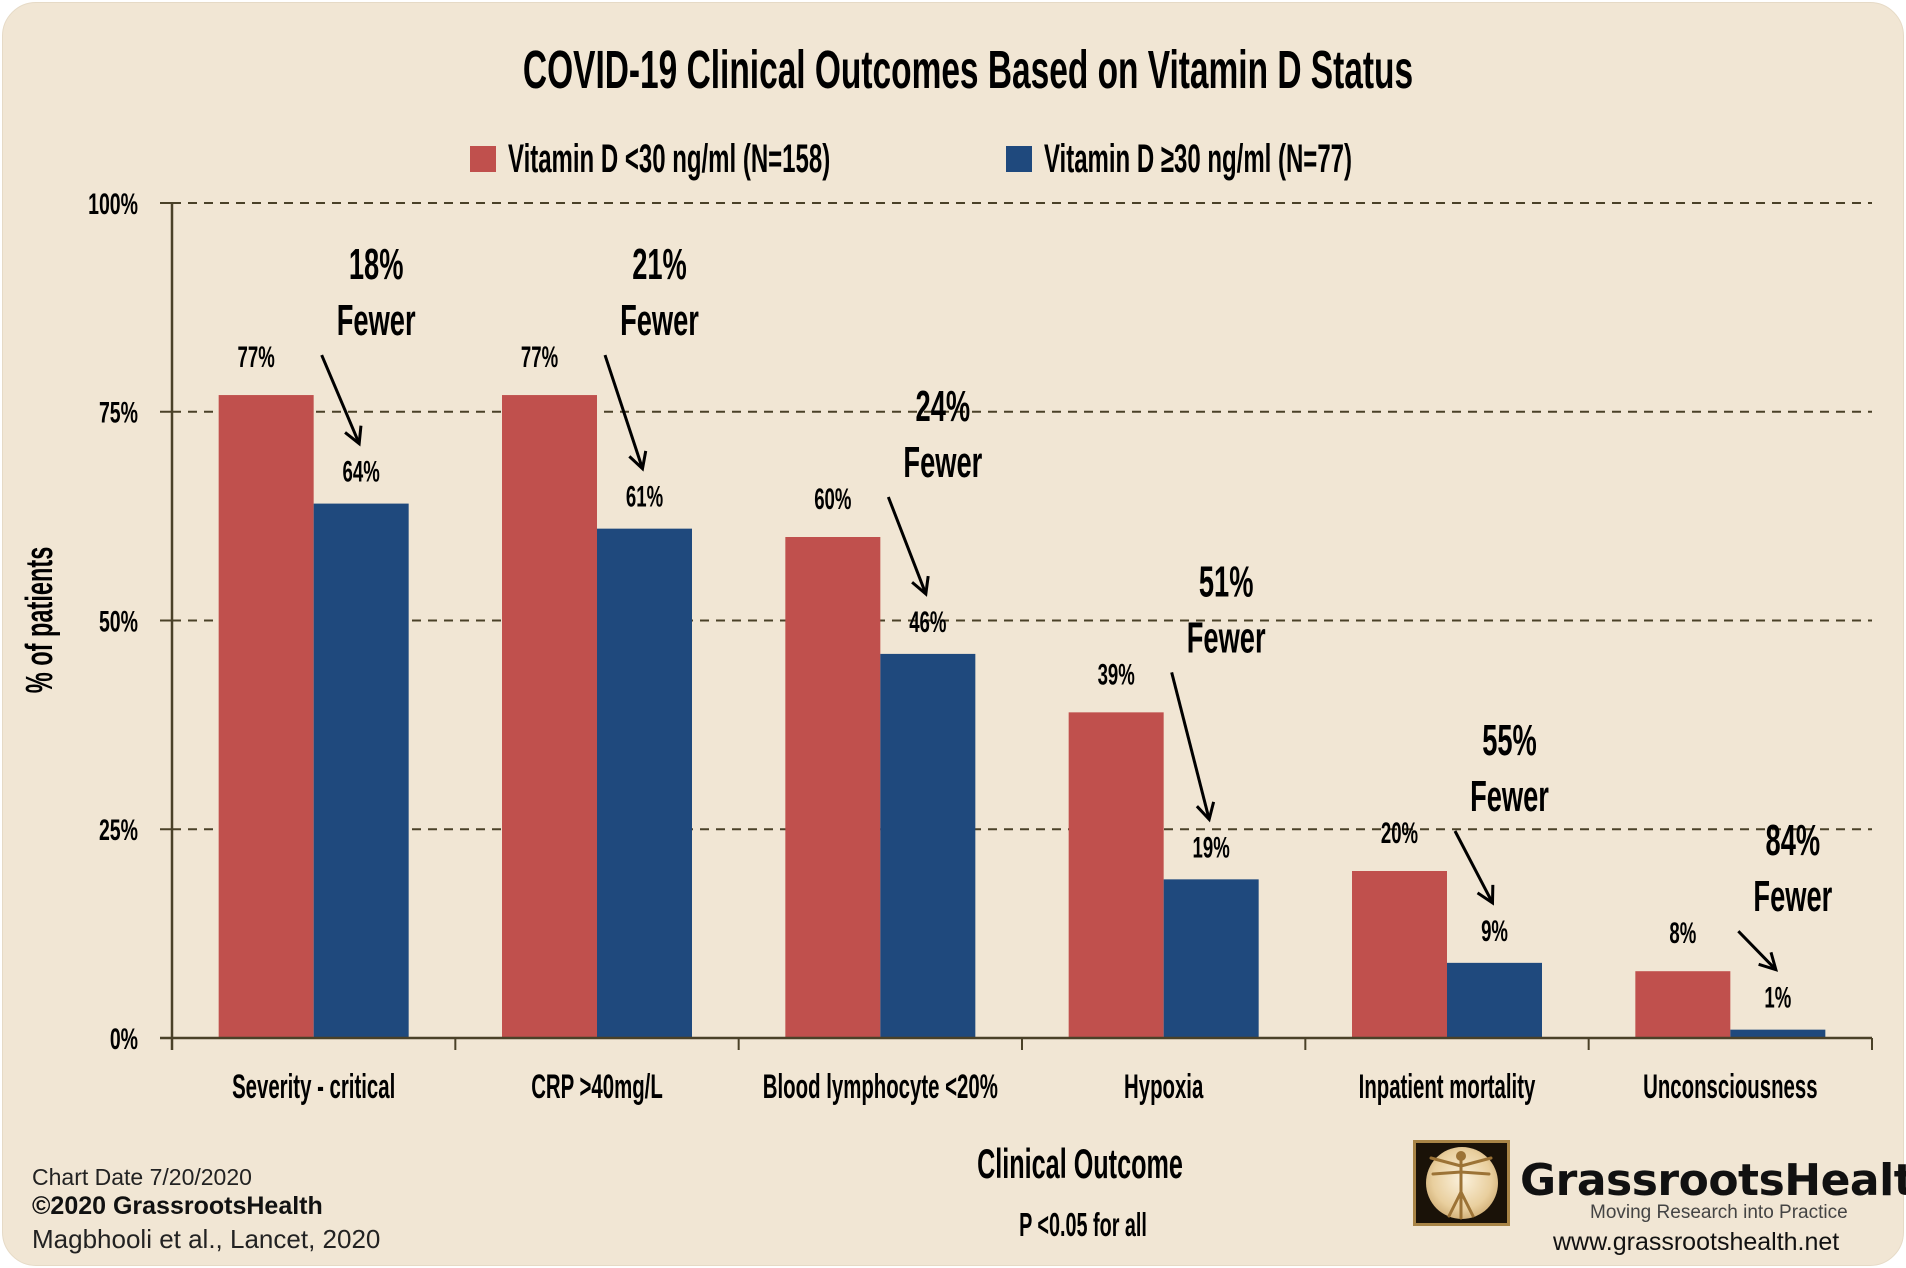 The height and width of the screenshot is (1268, 1906). What do you see at coordinates (1509, 739) in the screenshot?
I see `reduction-percent: 55%` at bounding box center [1509, 739].